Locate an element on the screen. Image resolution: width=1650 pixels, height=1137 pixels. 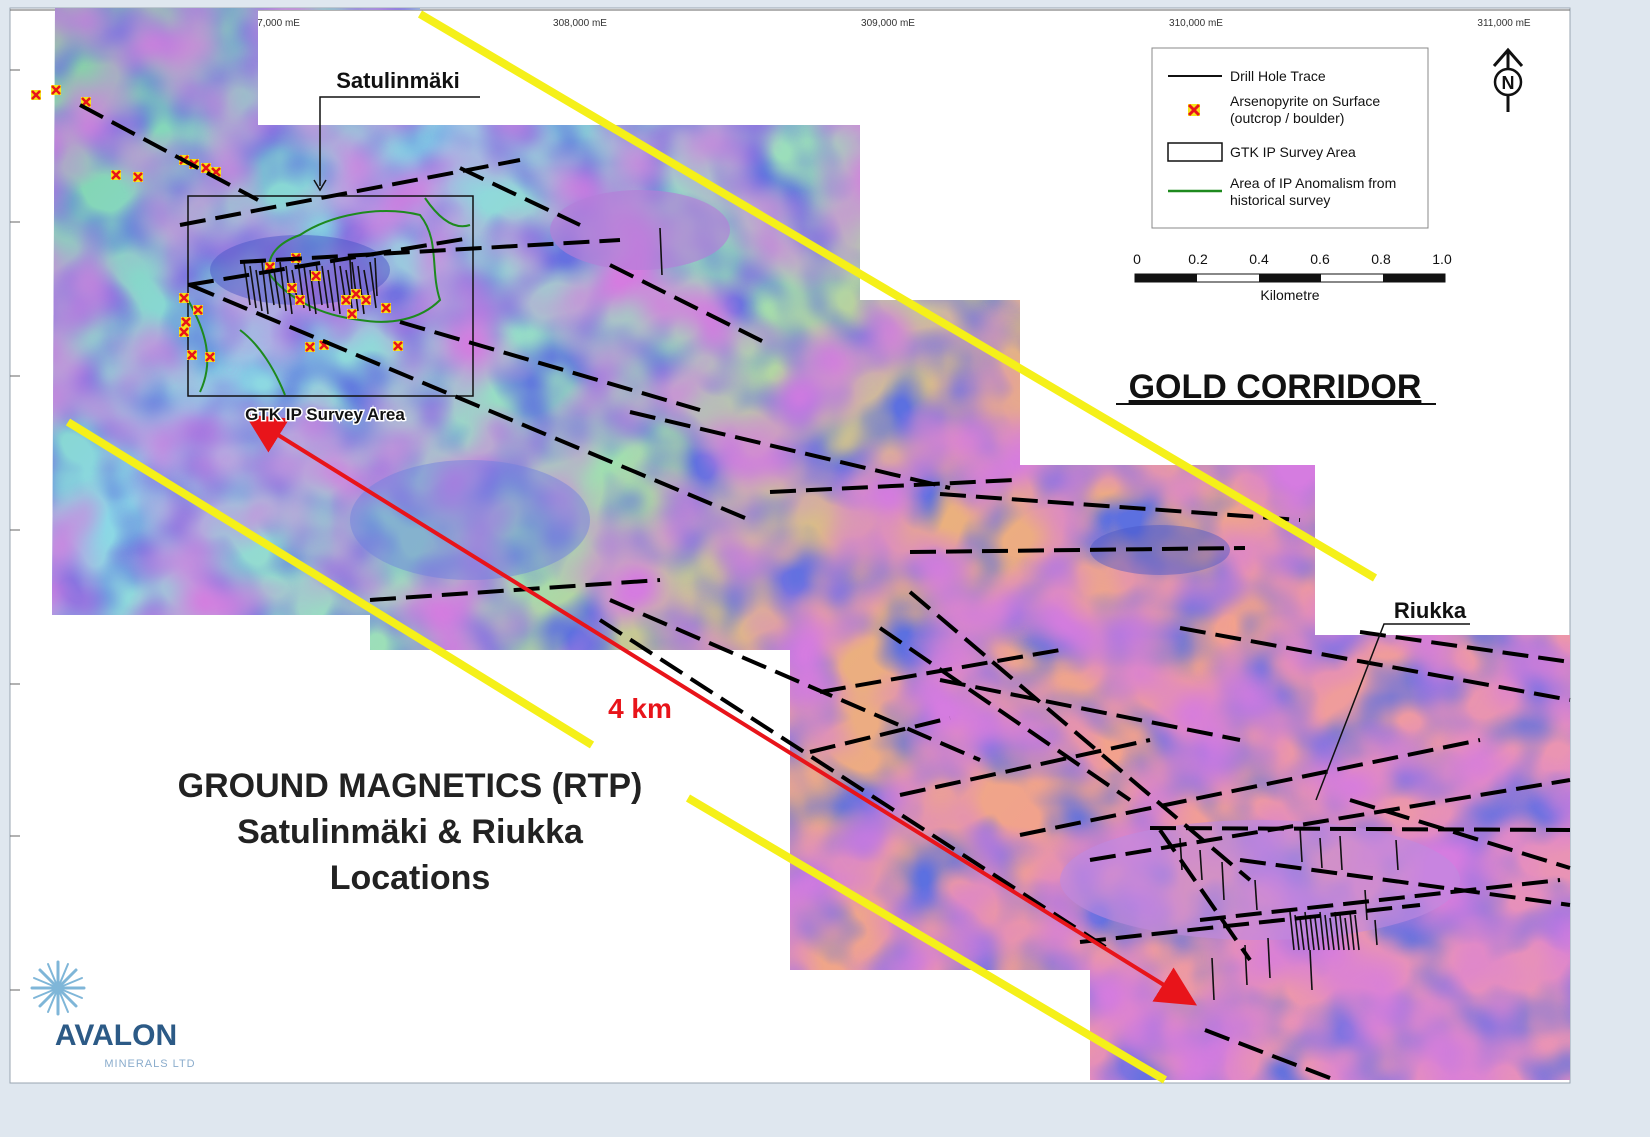
easting-label-307000: 307,000 mE is located at coordinates (273, 23).